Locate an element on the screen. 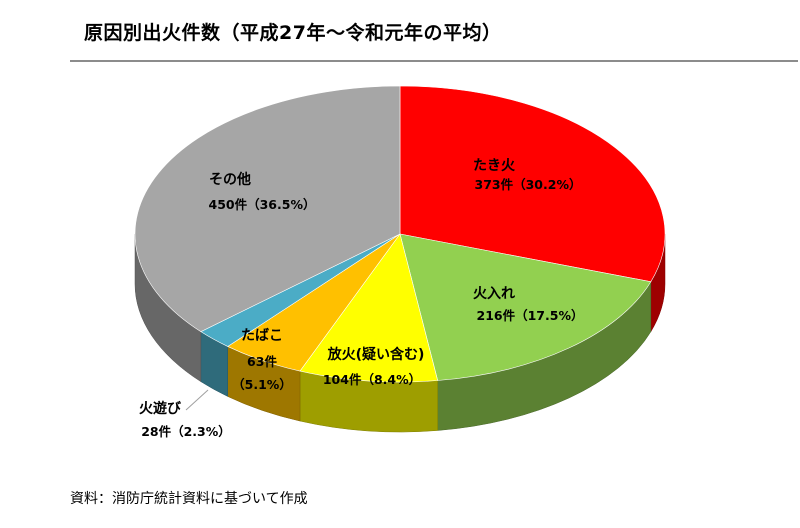 This screenshot has width=800, height=528. title-divider is located at coordinates (434, 61).